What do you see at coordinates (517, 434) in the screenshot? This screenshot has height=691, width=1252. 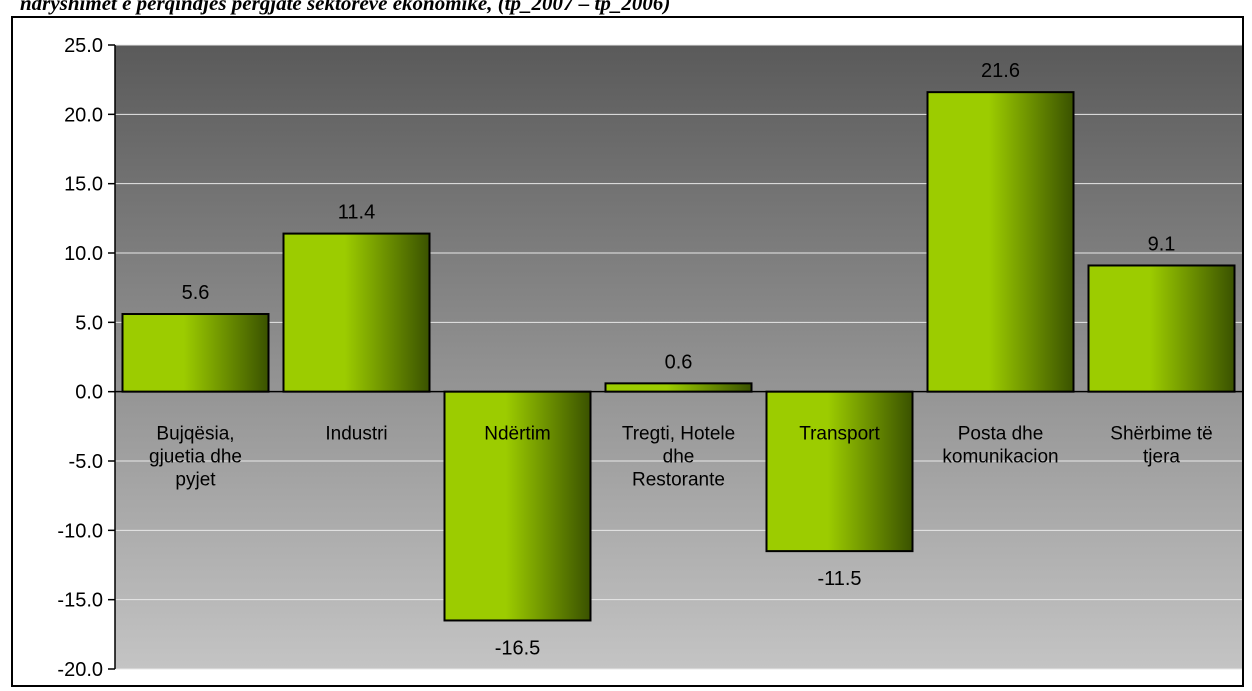 I see `category-label: Ndërtim` at bounding box center [517, 434].